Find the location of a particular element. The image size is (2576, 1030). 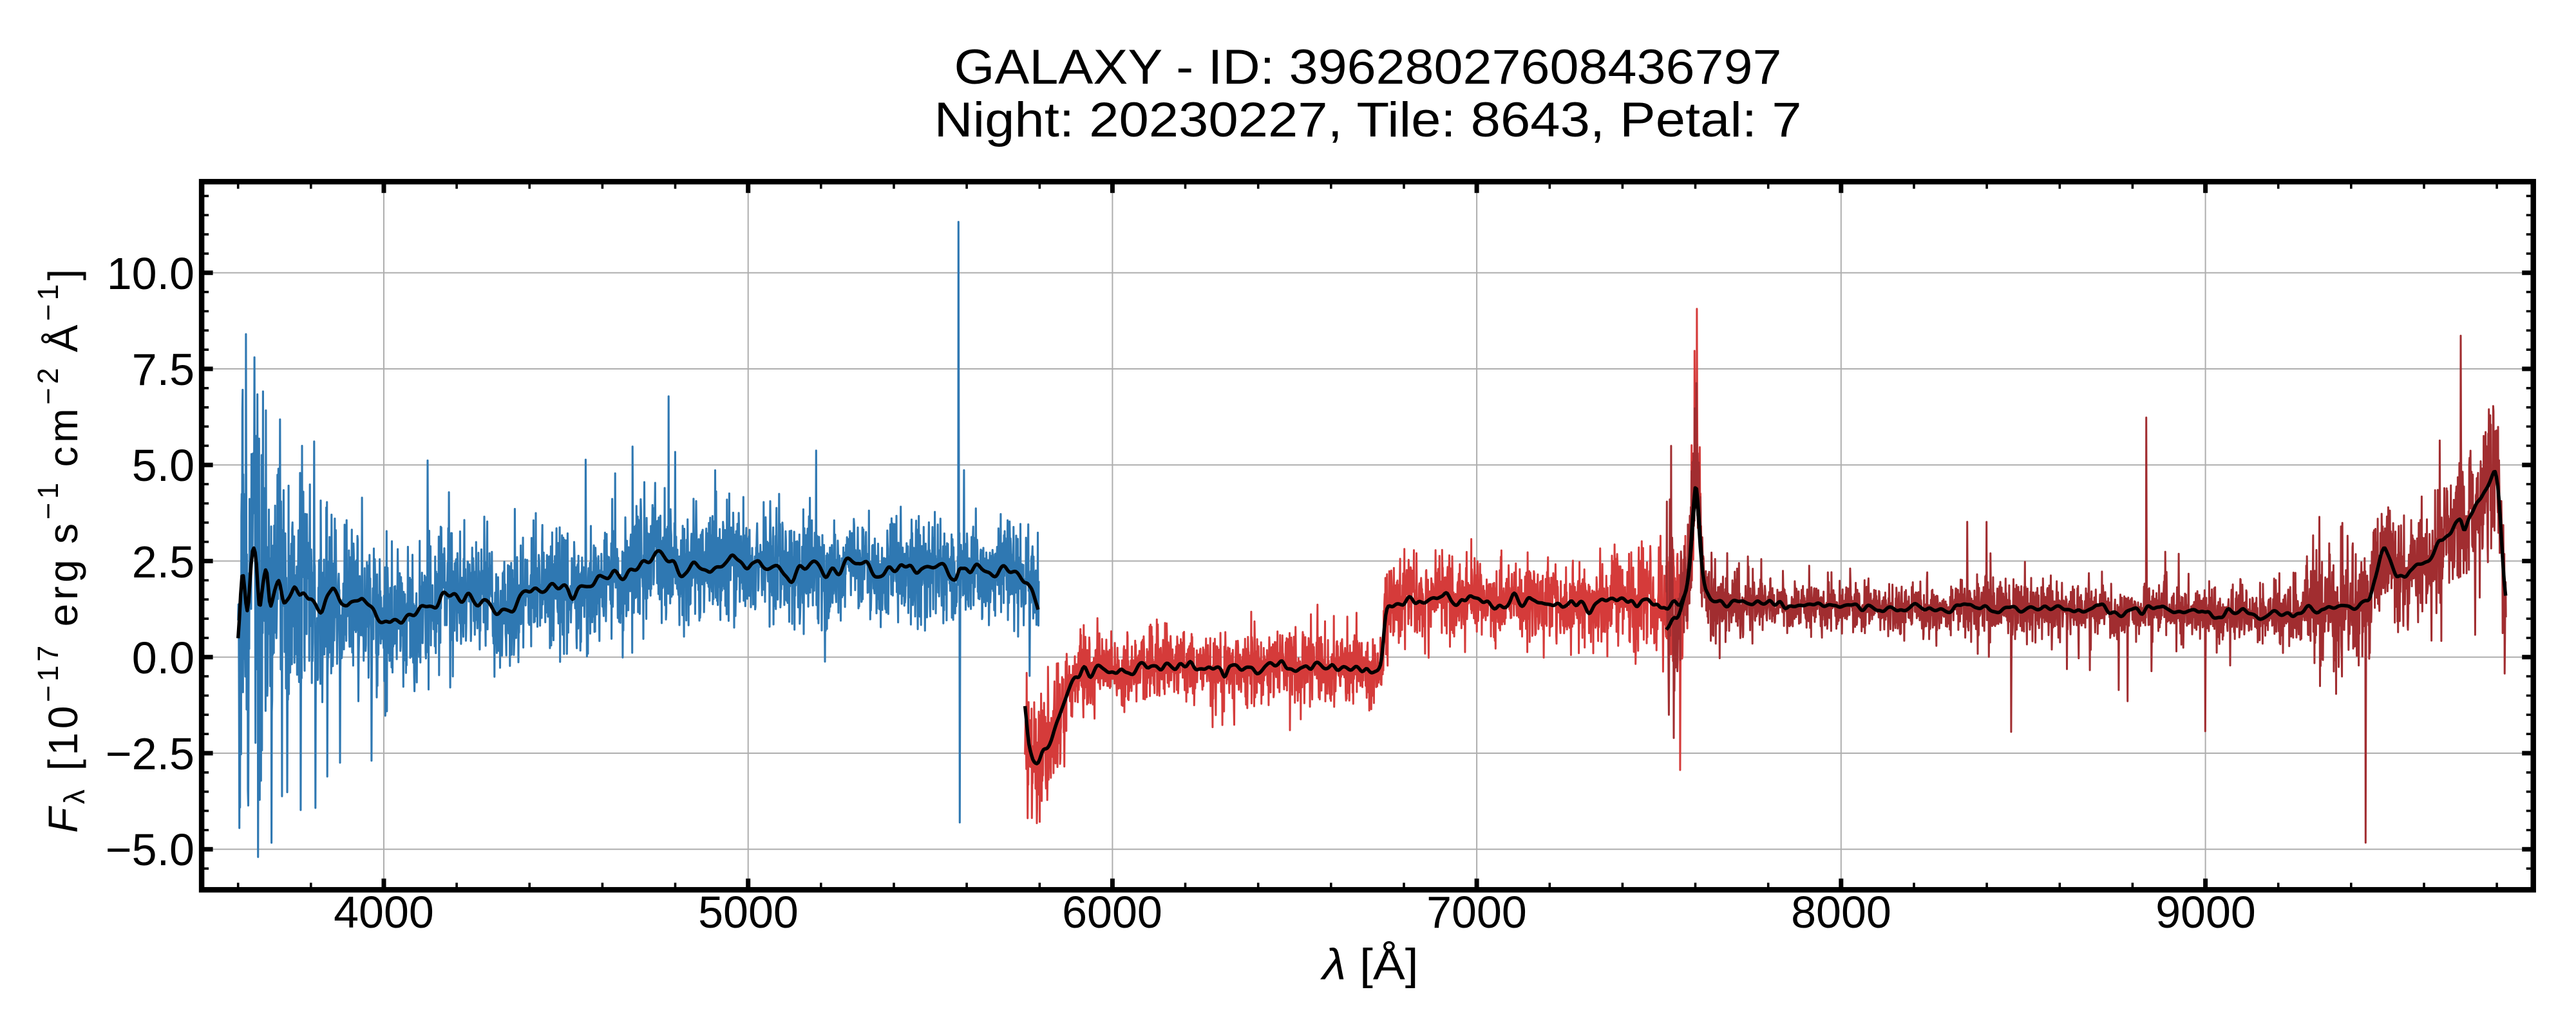

svg-text: 5.0 is located at coordinates (163, 465).